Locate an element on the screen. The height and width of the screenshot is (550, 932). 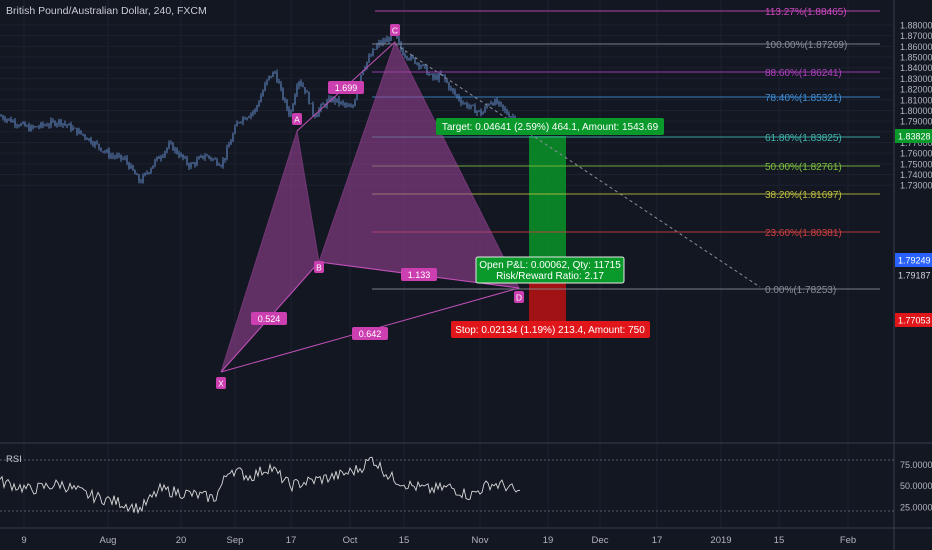
fib-level-label: 23.60%(1.80381) is located at coordinates (803, 233).